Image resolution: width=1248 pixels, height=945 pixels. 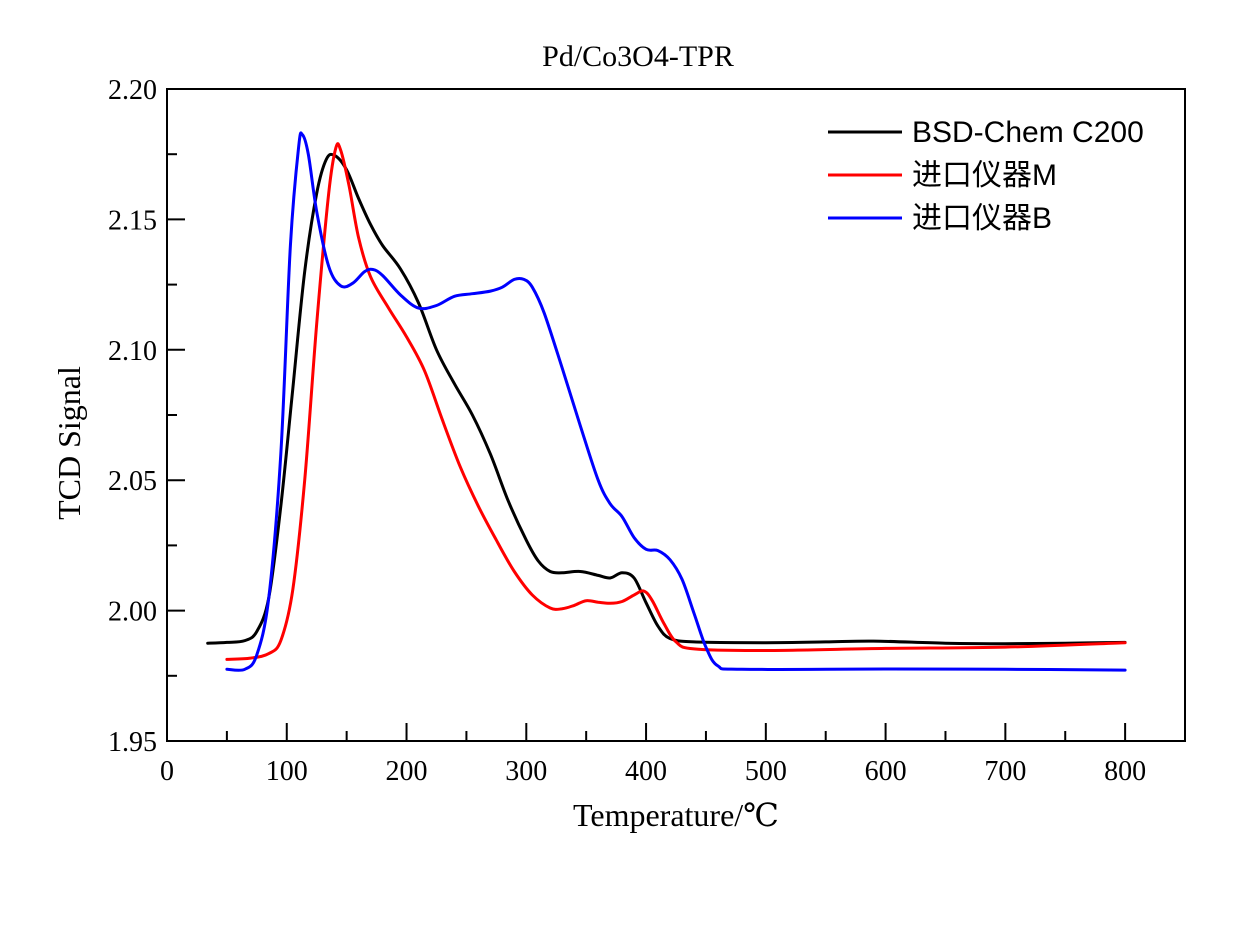 I want to click on y-tick-label: 2.00, so click(x=132, y=612).